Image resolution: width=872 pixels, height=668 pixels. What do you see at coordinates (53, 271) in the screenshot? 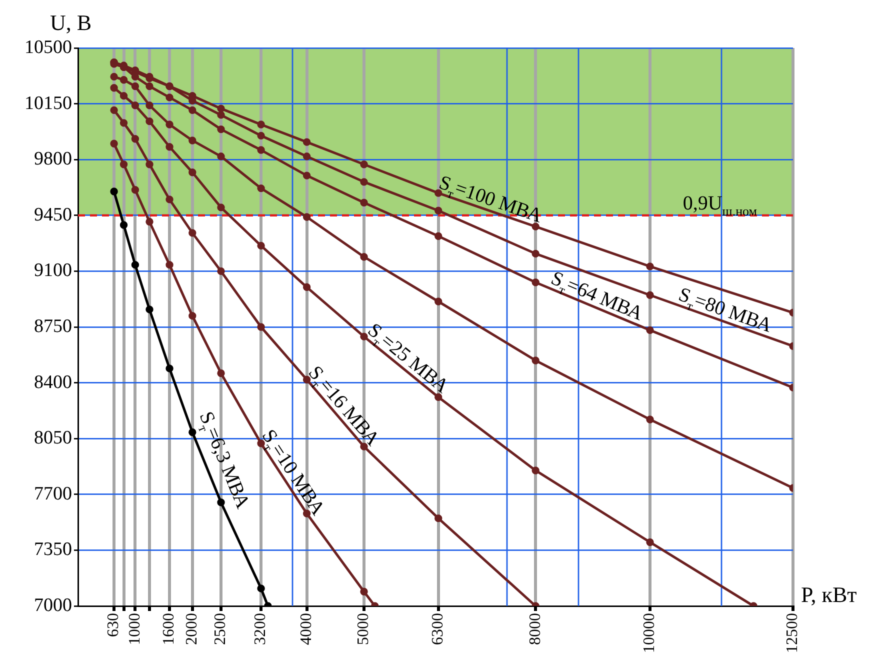
I see `y-tick-label: 9100` at bounding box center [53, 271].